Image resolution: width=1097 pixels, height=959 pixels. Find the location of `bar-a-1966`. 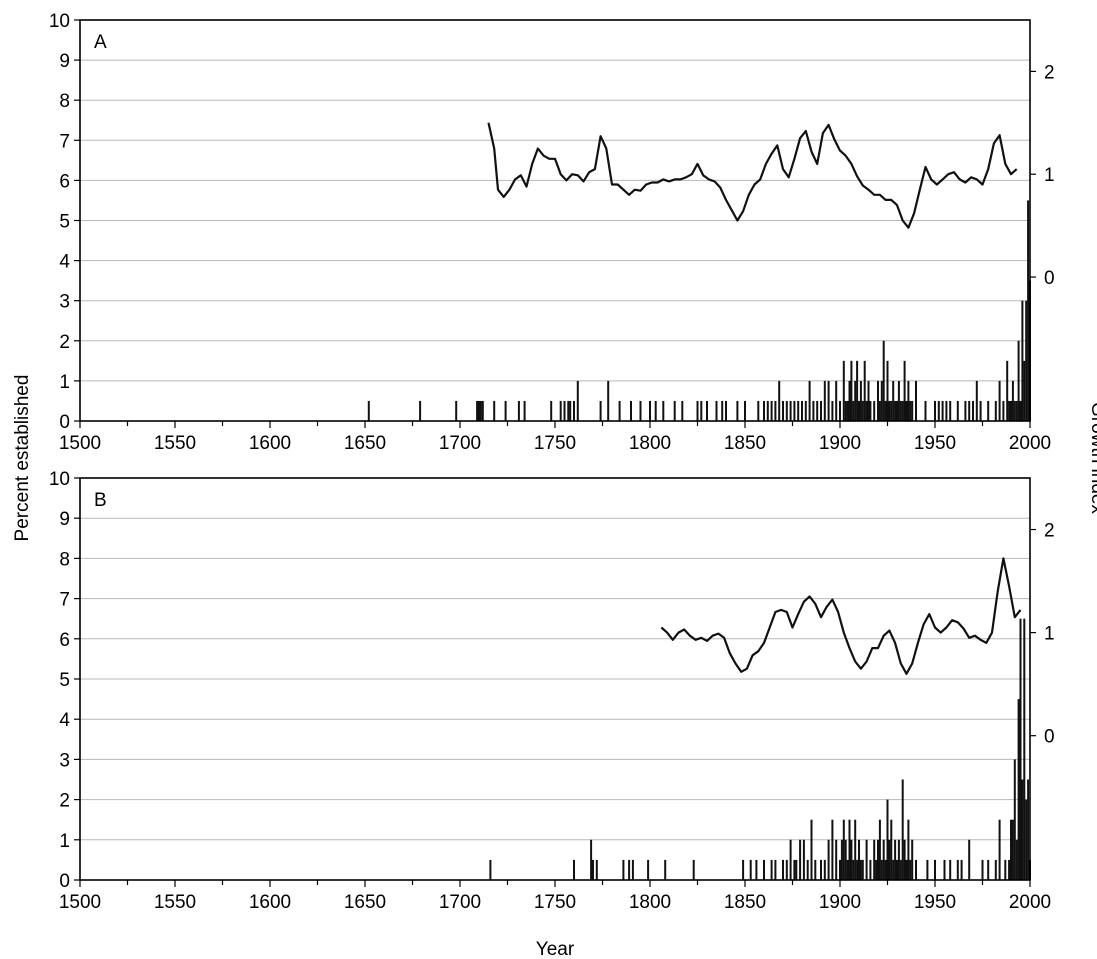

bar-a-1966 is located at coordinates (965, 410).